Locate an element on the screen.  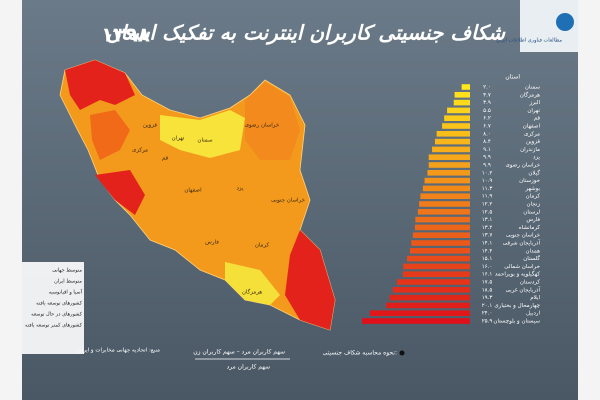
map-label: هرمزگان is located at coordinates (252, 292).